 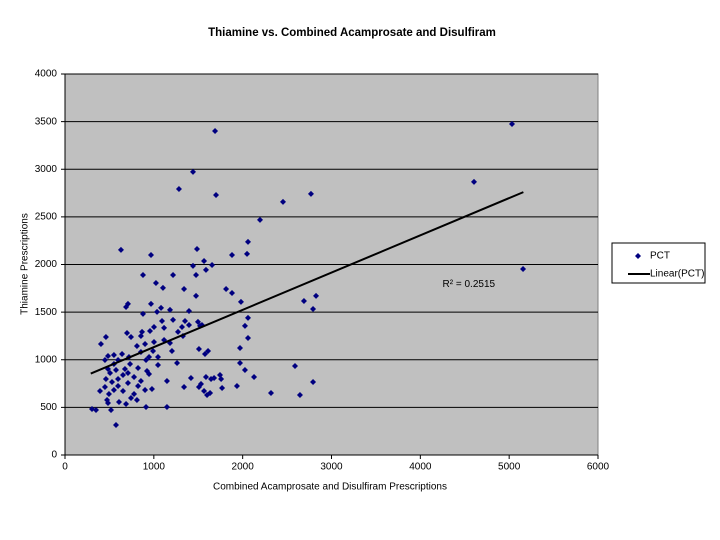 What do you see at coordinates (658, 263) in the screenshot?
I see `legend-box` at bounding box center [658, 263].